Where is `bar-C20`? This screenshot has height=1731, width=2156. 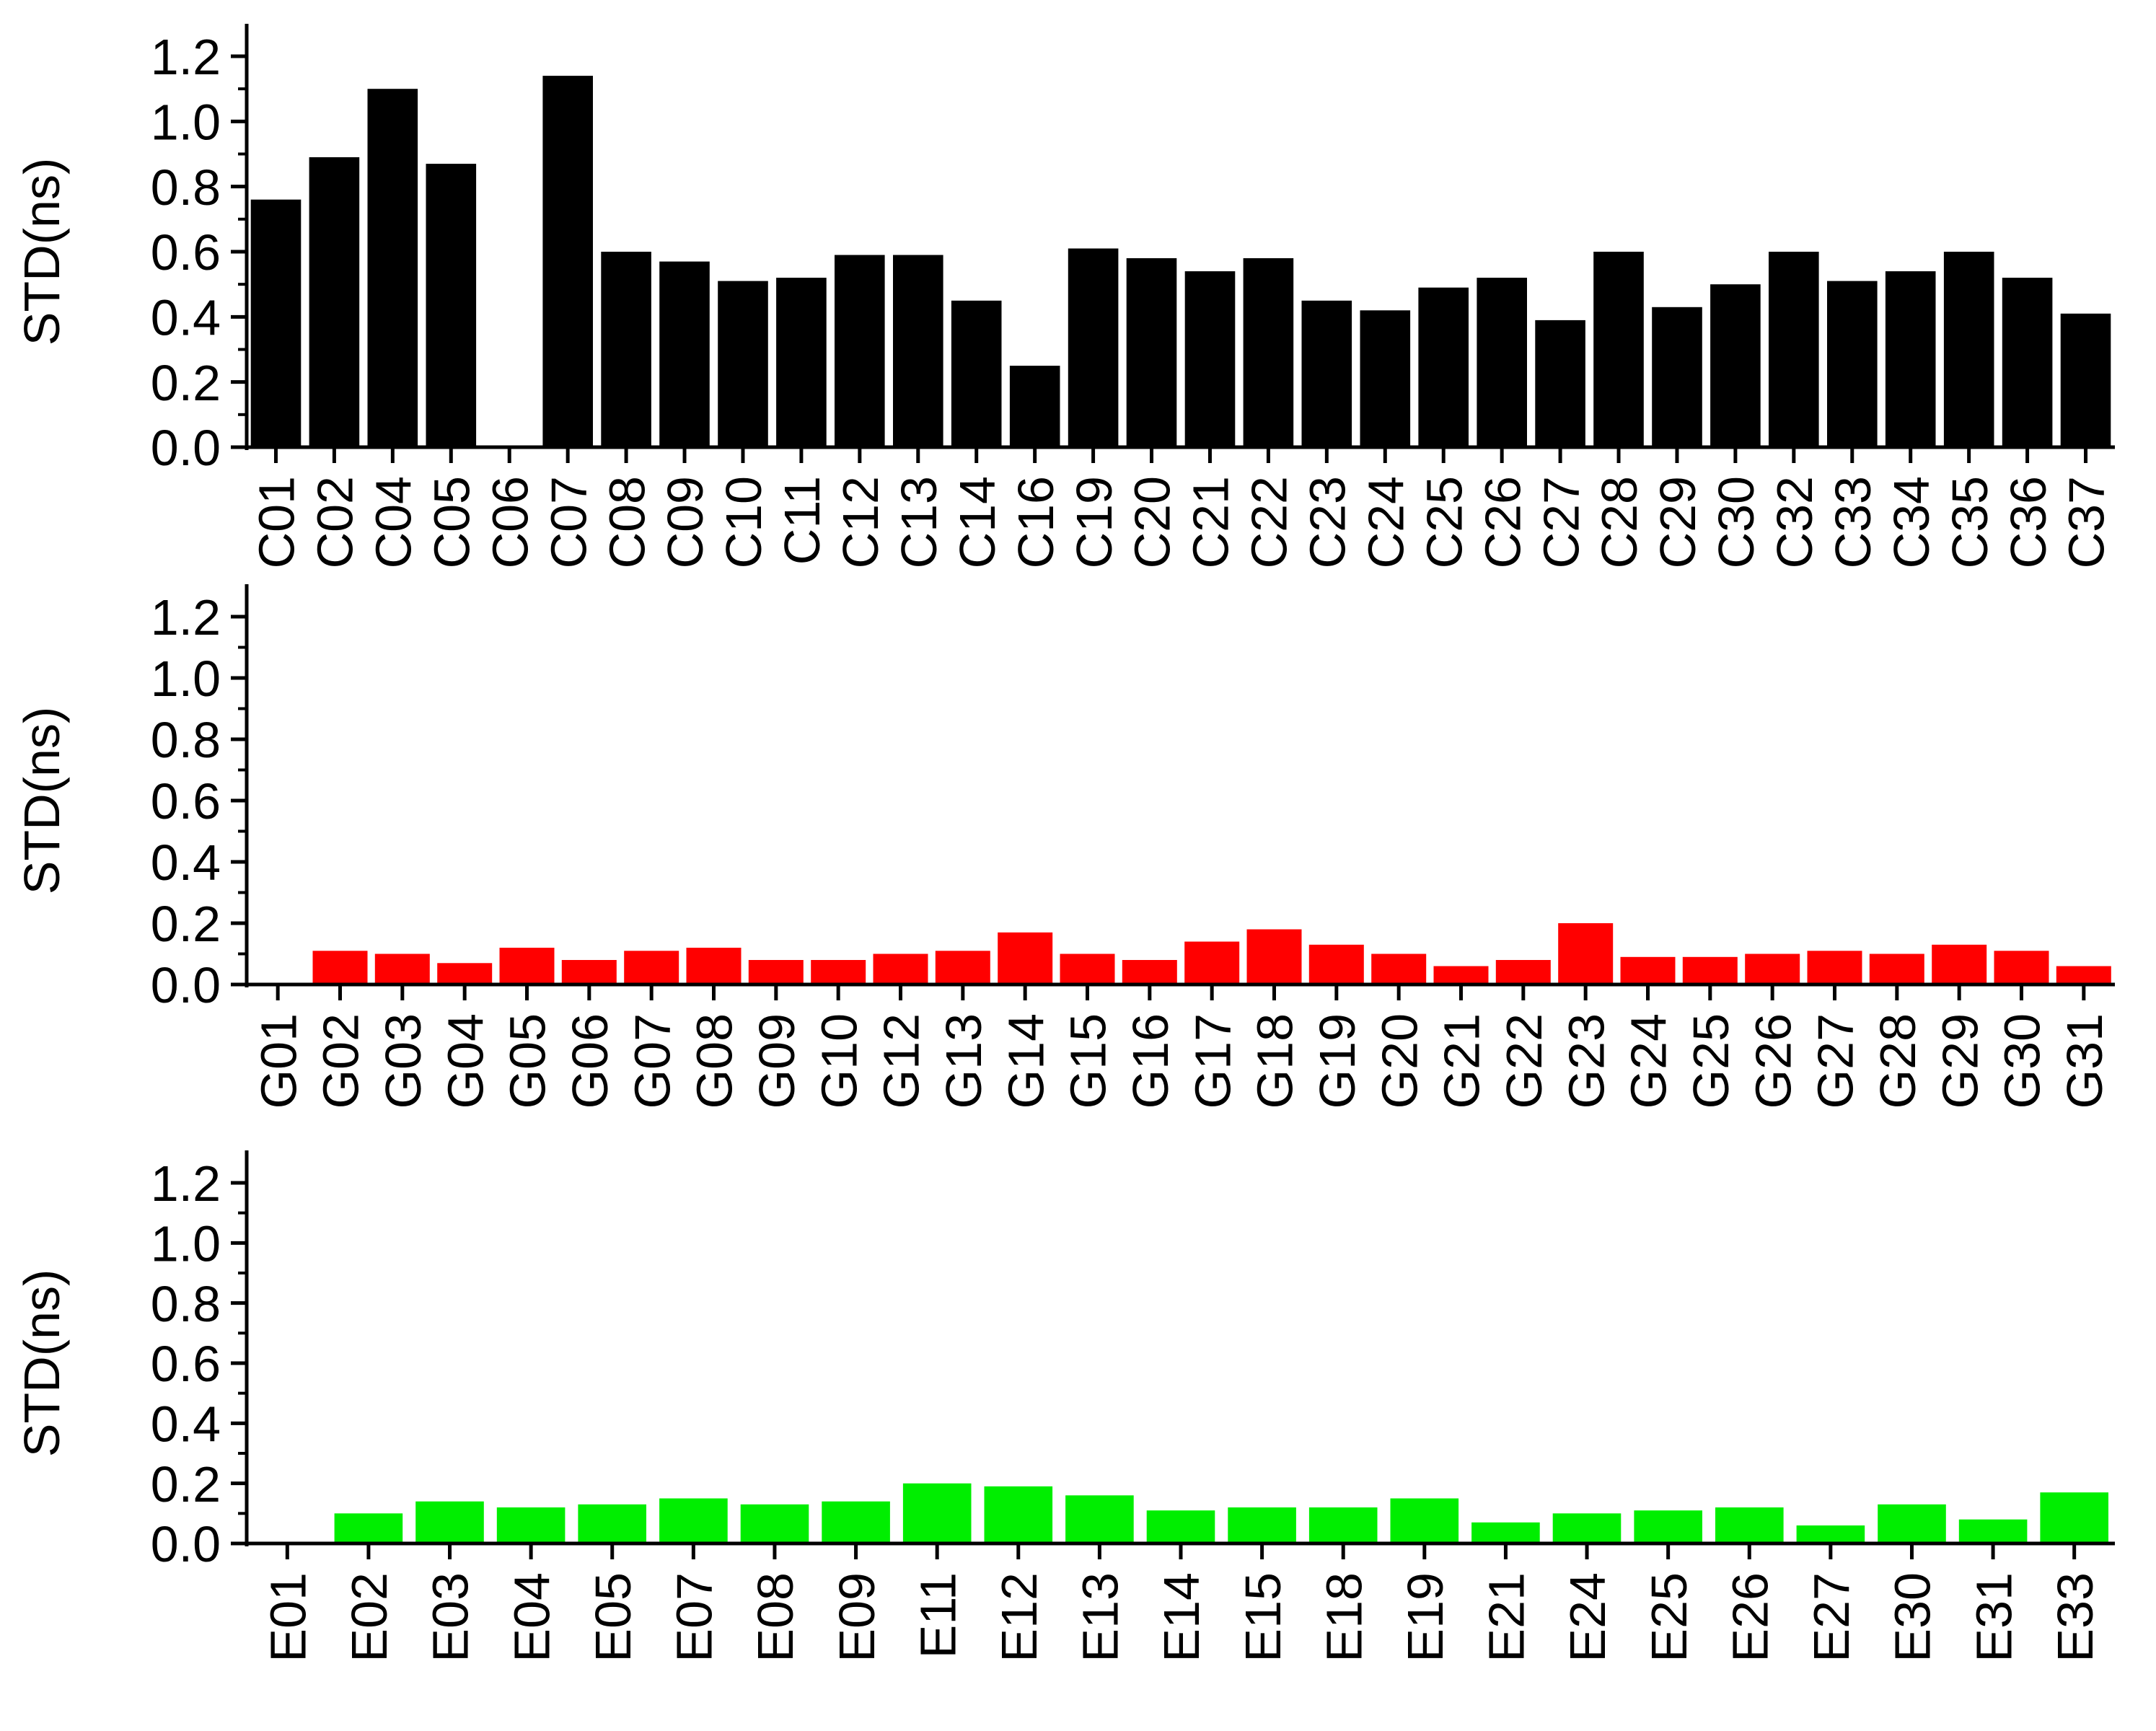
bar-C20 is located at coordinates (1152, 352).